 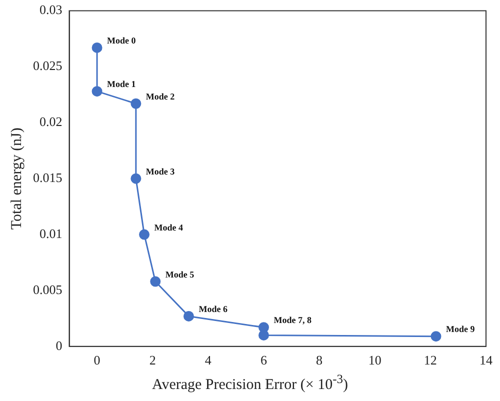 I want to click on annotation: Mode 7, 8, so click(x=293, y=320).